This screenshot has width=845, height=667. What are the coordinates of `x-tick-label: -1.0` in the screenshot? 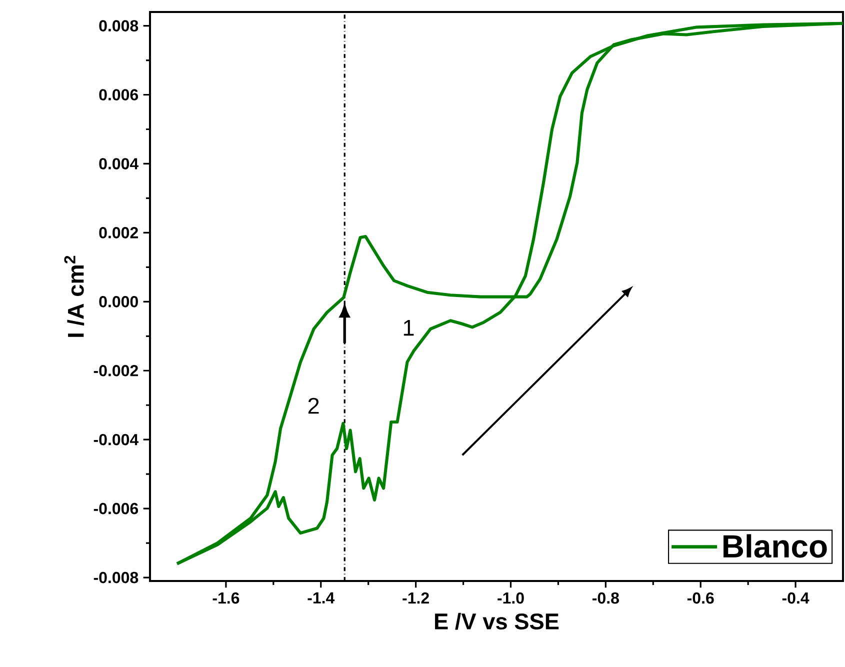 It's located at (511, 598).